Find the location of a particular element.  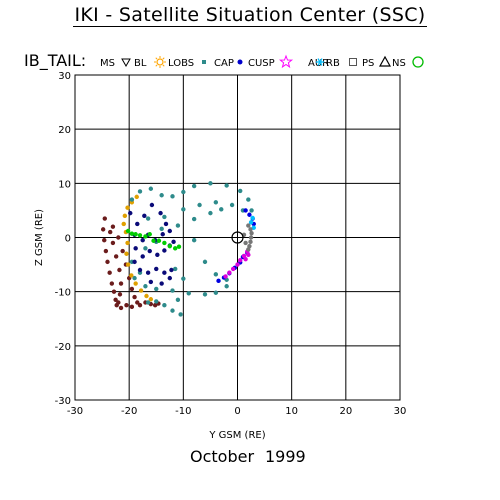

footer-month: October is located at coordinates (222, 456).